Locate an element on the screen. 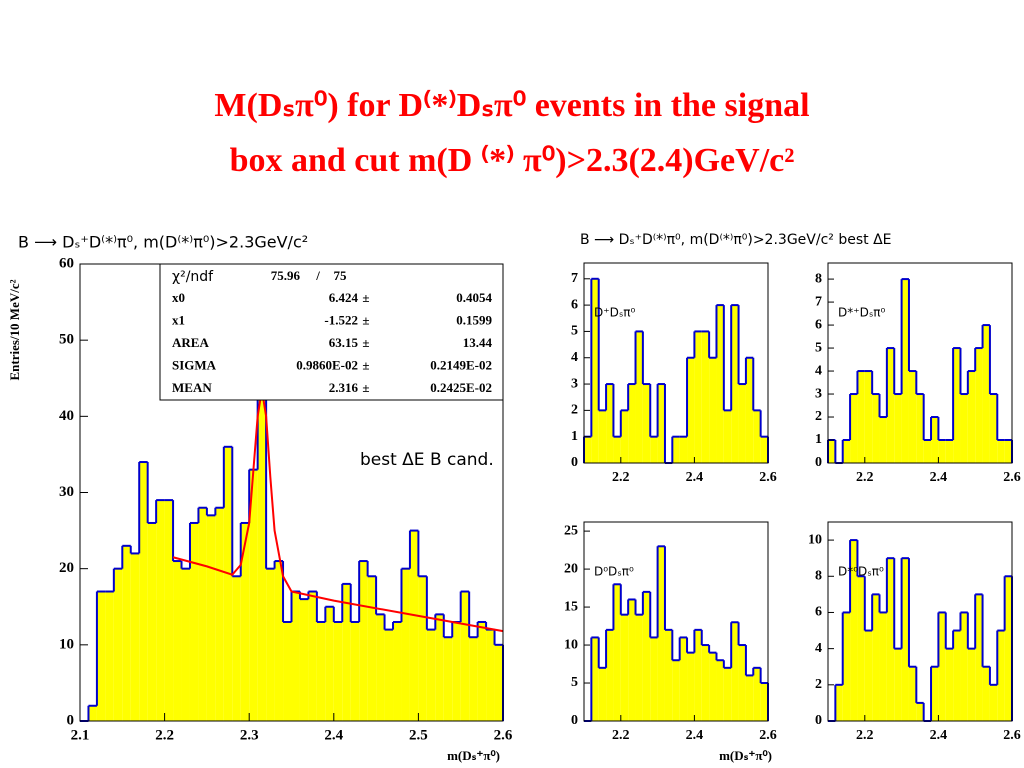 The height and width of the screenshot is (768, 1024). stats-cell: x0 is located at coordinates (178, 297).